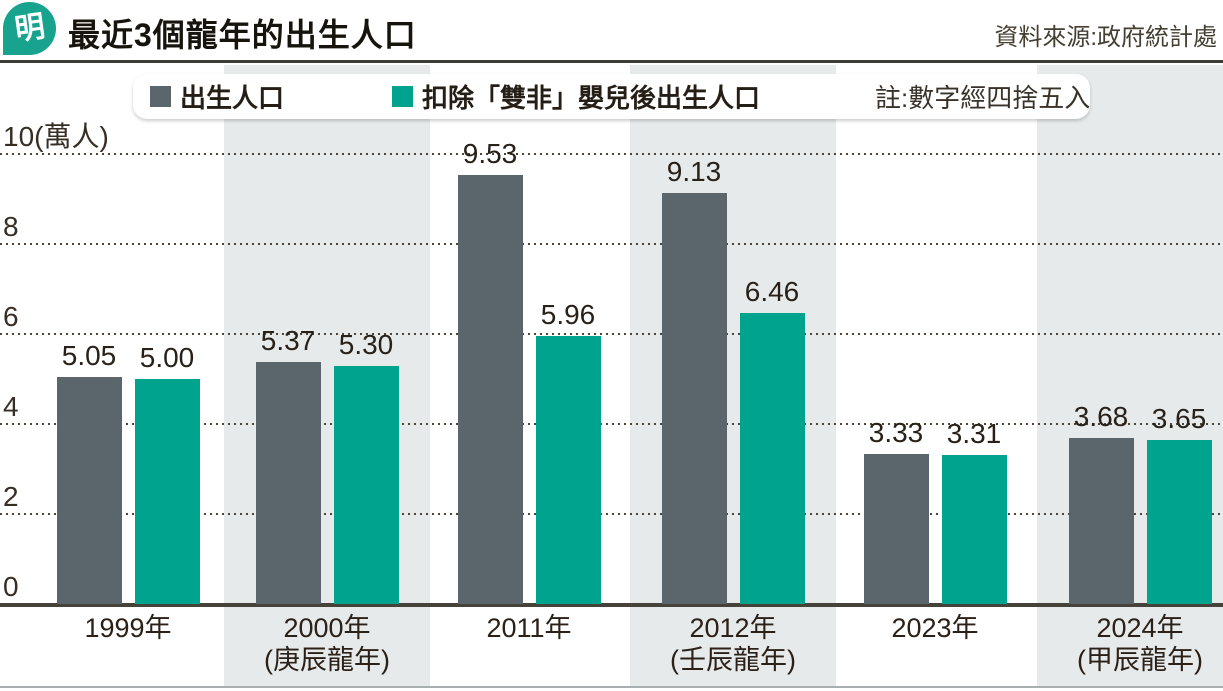 The image size is (1223, 691). What do you see at coordinates (733, 628) in the screenshot?
I see `x-axis-year: 2012年` at bounding box center [733, 628].